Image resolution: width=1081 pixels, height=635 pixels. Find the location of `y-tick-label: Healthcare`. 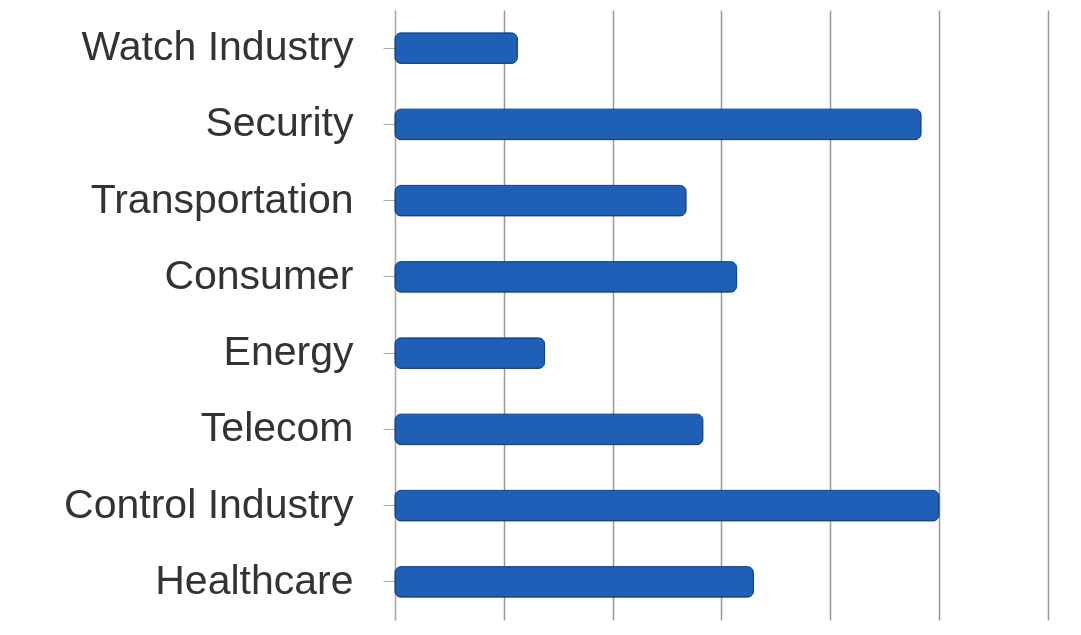

y-tick-label: Healthcare is located at coordinates (254, 579).